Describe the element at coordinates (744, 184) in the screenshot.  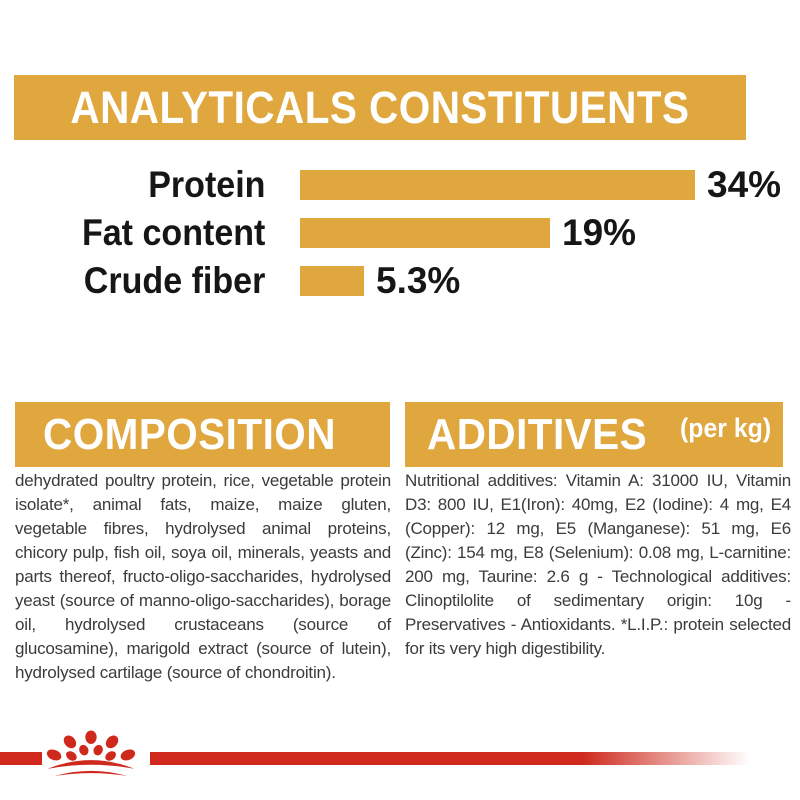
I see `chart-value-protein: 34%` at that location.